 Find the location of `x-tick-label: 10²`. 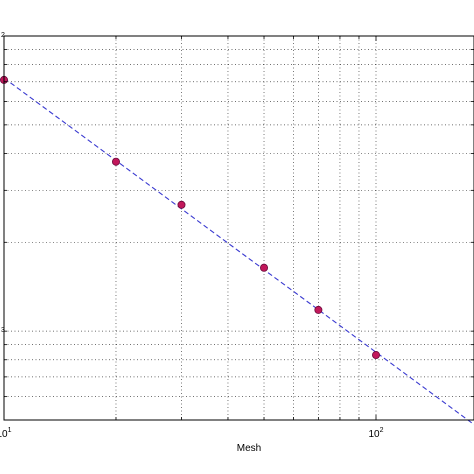

x-tick-label: 10² is located at coordinates (375, 433).